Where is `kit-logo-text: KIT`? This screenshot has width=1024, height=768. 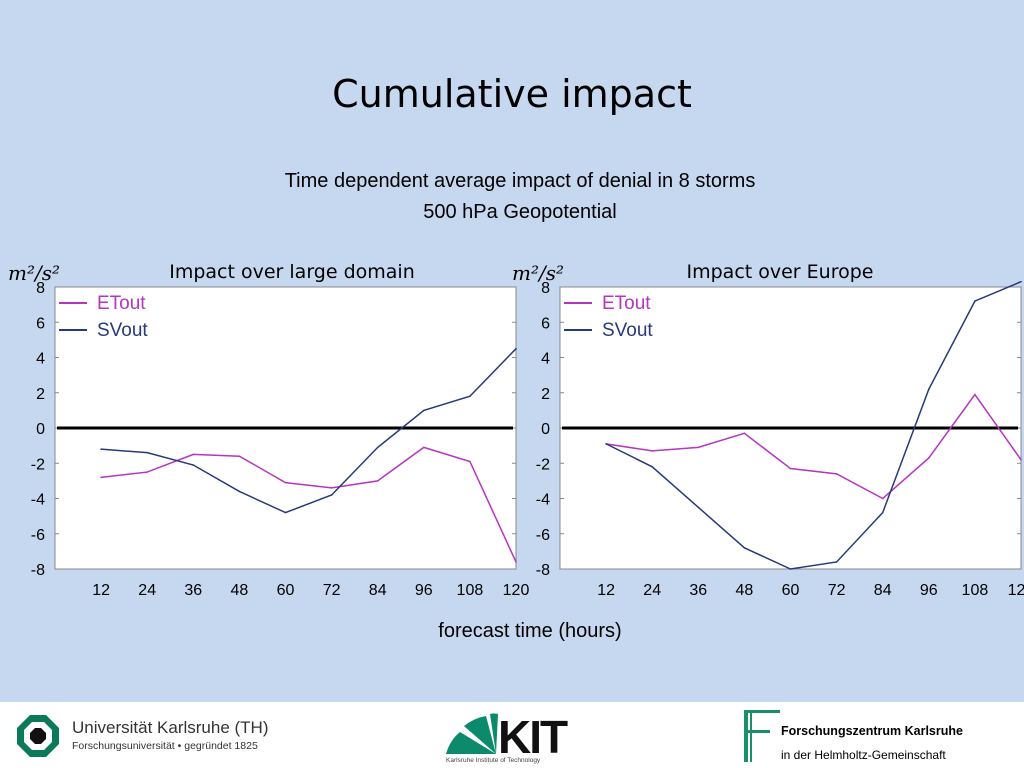 kit-logo-text: KIT is located at coordinates (533, 737).